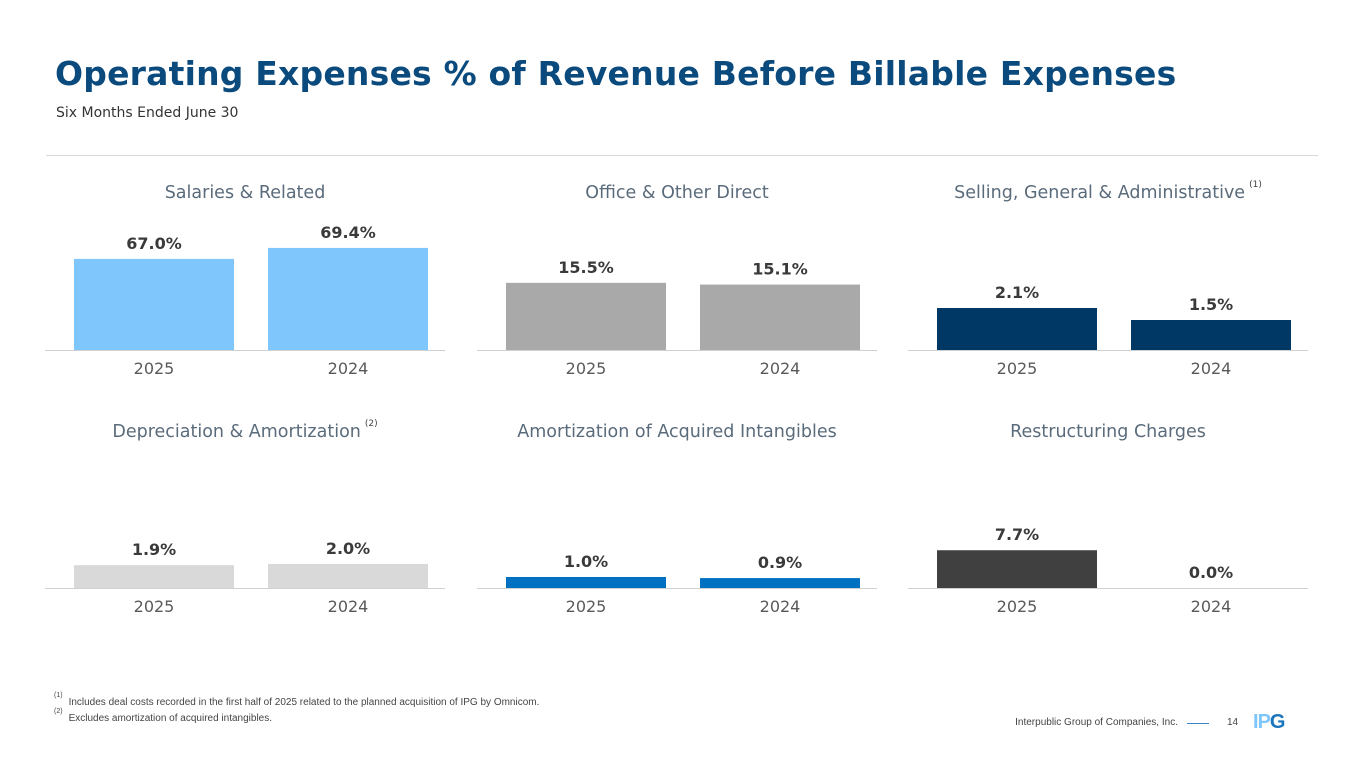  Describe the element at coordinates (1211, 304) in the screenshot. I see `data-label: 1.5%` at that location.